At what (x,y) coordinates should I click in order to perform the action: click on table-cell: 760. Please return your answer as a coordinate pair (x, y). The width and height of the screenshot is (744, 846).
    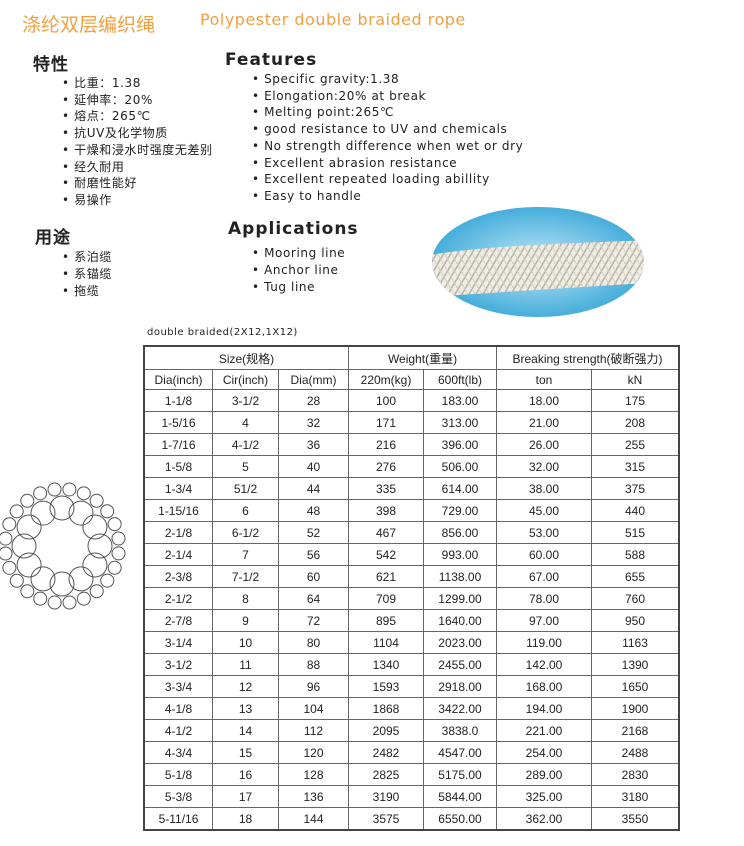
    Looking at the image, I should click on (635, 598).